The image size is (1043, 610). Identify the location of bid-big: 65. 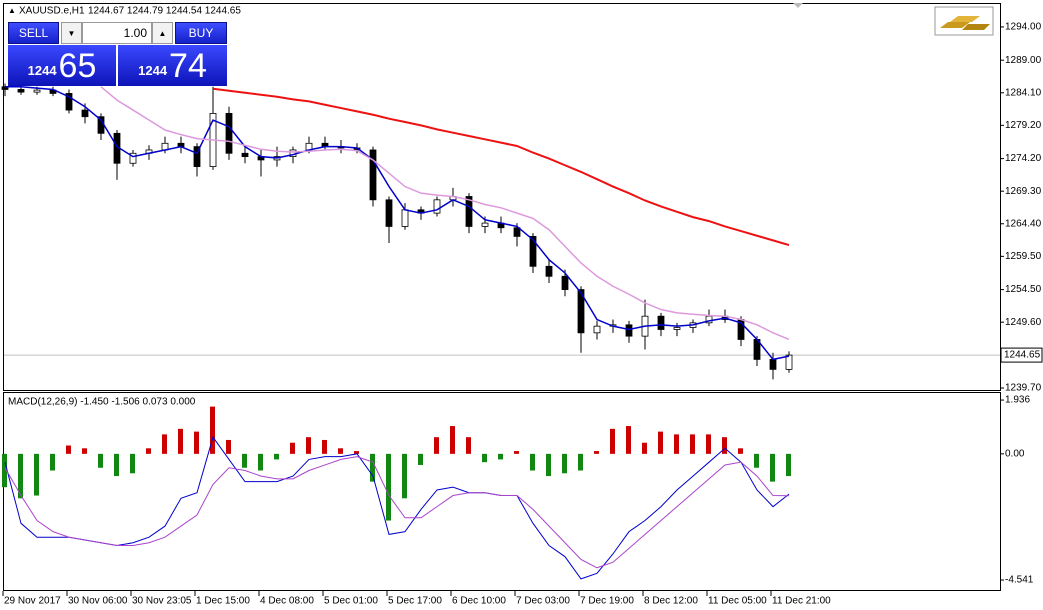
(77, 66).